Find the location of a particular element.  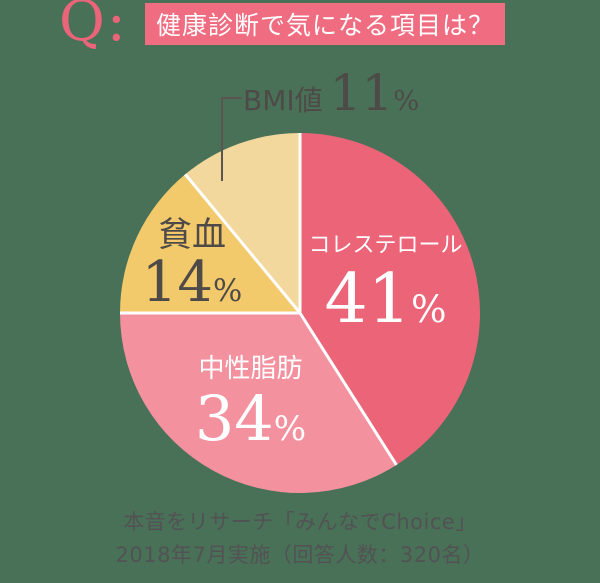

label-anemia: 貧血 14% is located at coordinates (192, 264).